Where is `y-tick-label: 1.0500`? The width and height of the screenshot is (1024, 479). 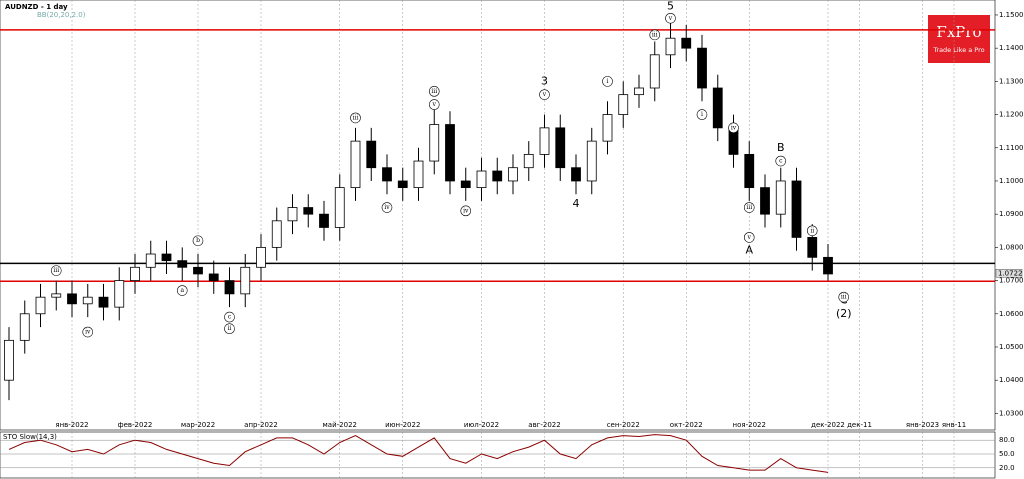
y-tick-label: 1.0500 is located at coordinates (1011, 347).